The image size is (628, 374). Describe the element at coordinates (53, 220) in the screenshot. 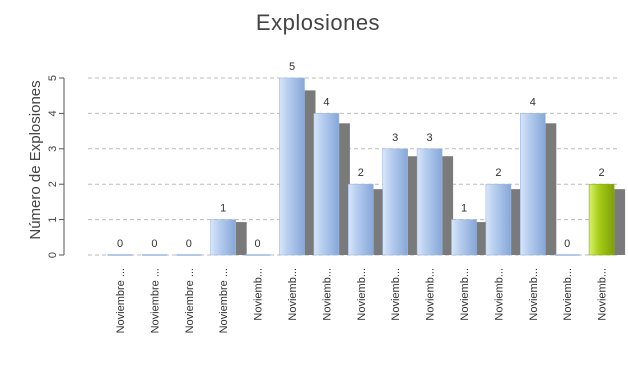

I see `y-tick-label: 1` at that location.